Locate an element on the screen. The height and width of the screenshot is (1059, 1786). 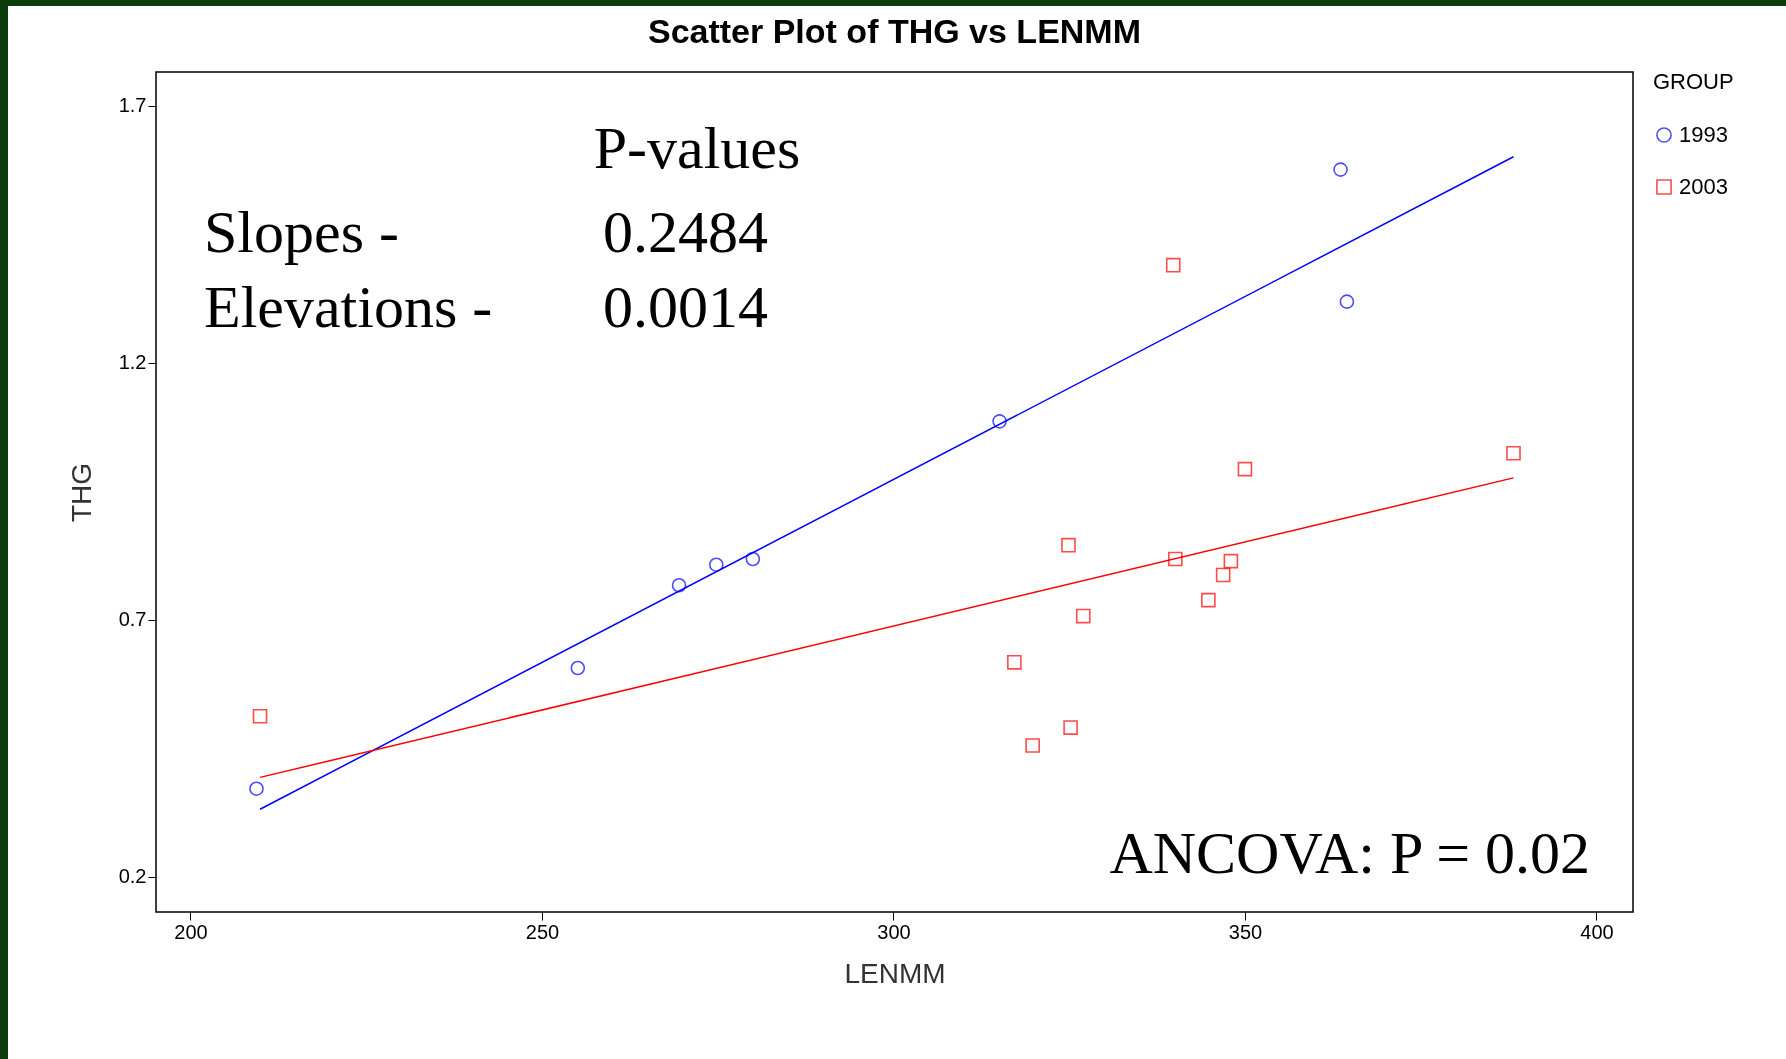
annotation: Elevations - is located at coordinates (348, 307).